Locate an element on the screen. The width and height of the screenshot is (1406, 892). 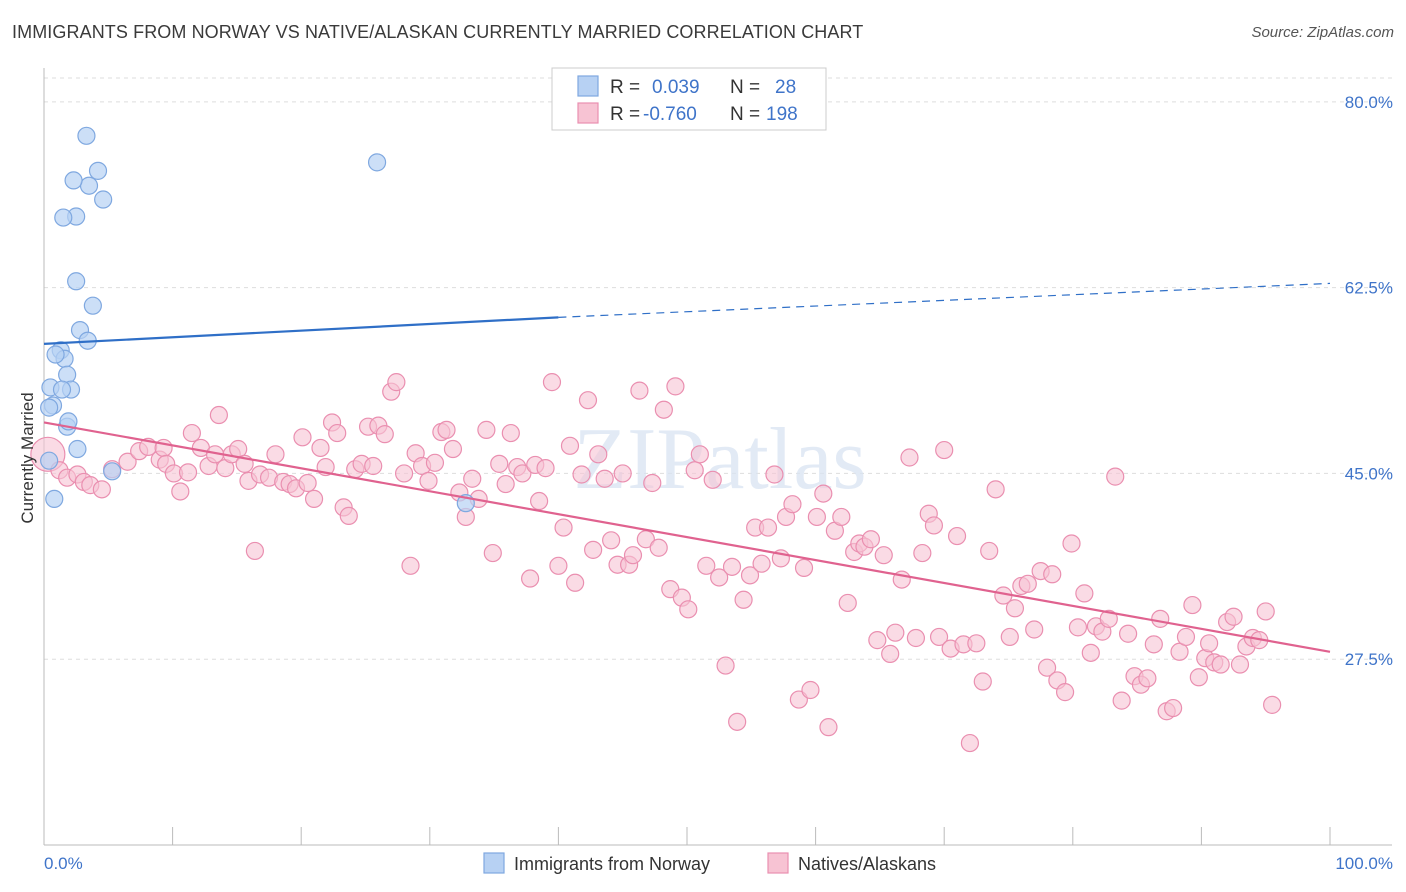
x-tick-labels: 0.0% 100.0% is located at coordinates (718, 863).